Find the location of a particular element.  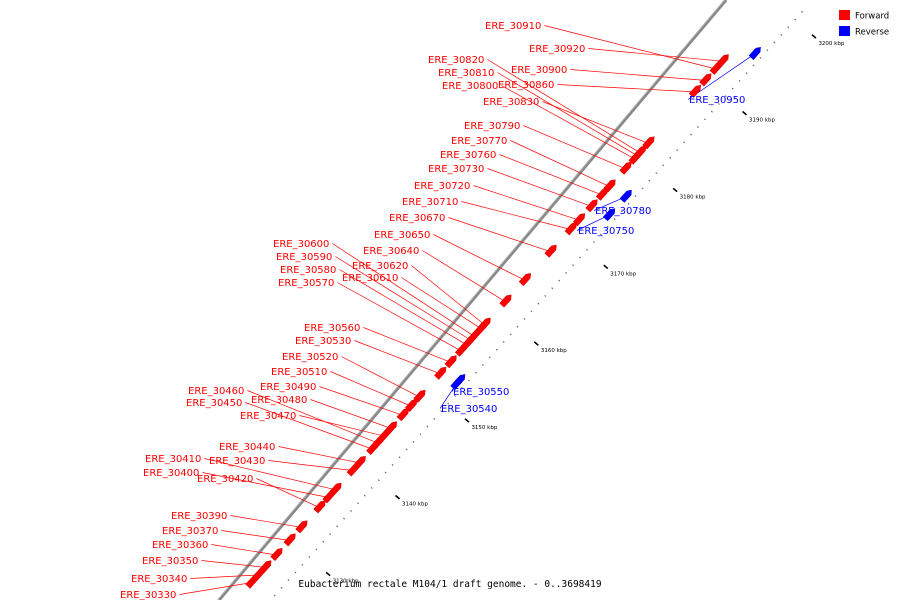

gene-label: ERE_30860 is located at coordinates (526, 85).